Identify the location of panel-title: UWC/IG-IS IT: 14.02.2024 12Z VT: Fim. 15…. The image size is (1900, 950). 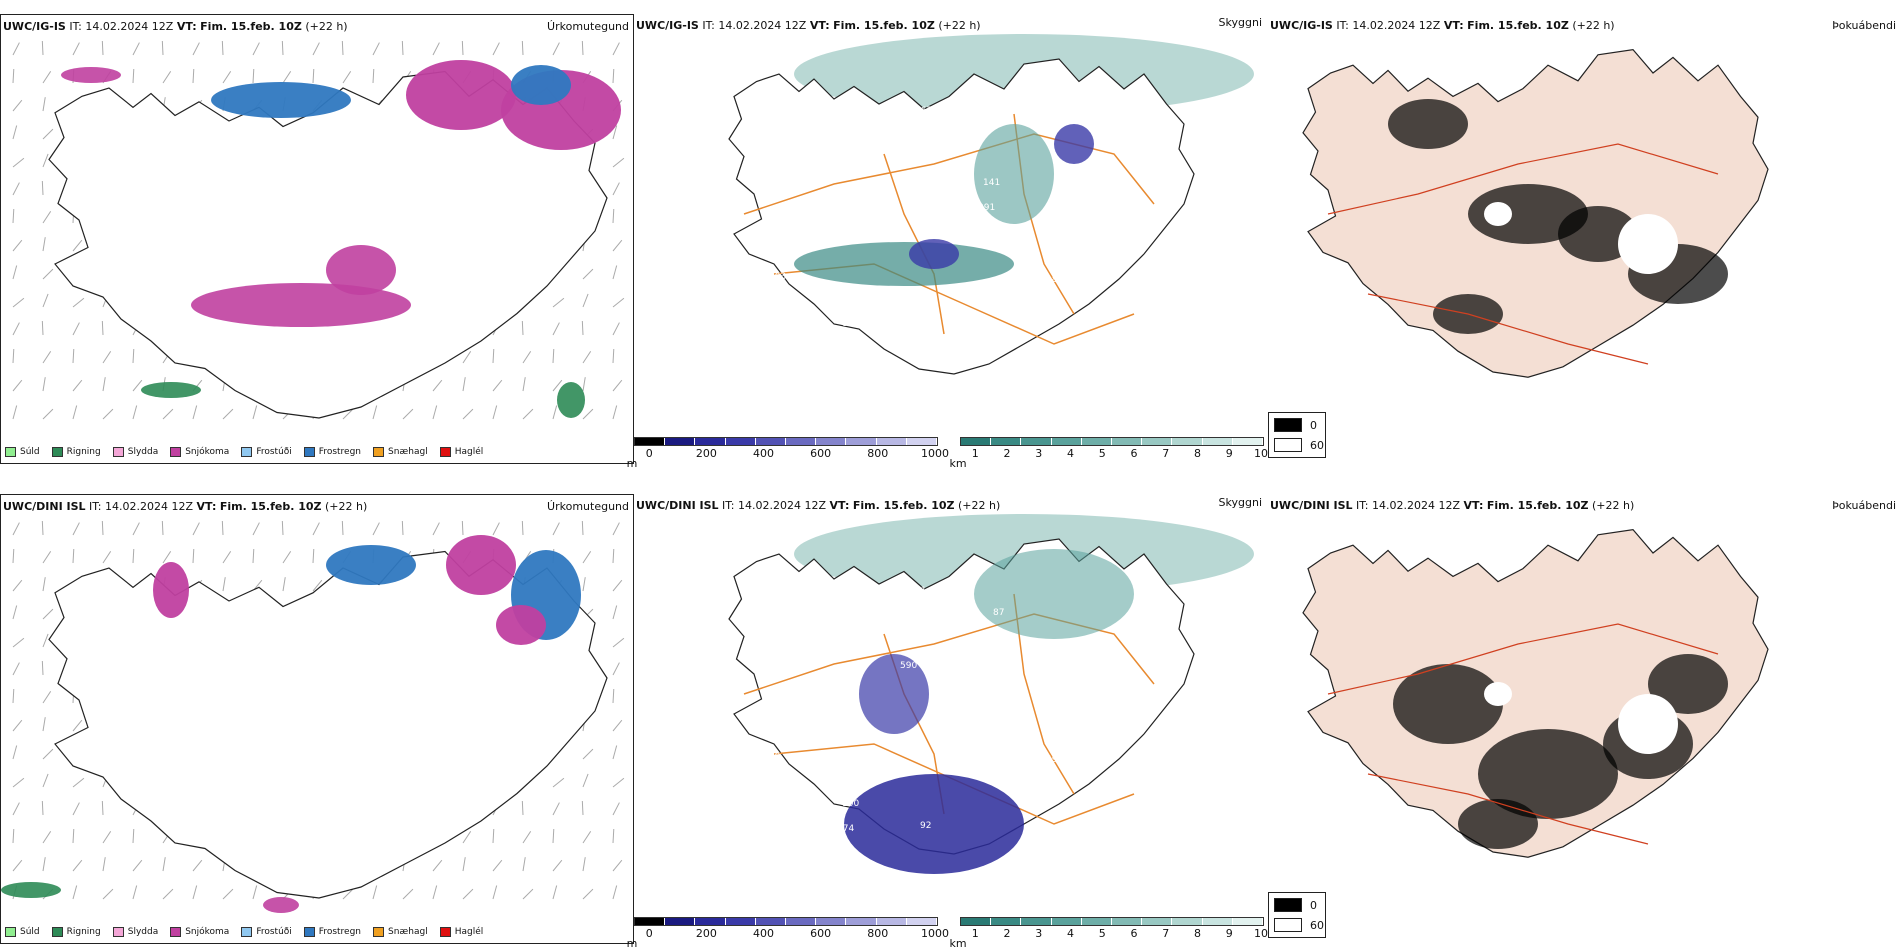
(1442, 25).